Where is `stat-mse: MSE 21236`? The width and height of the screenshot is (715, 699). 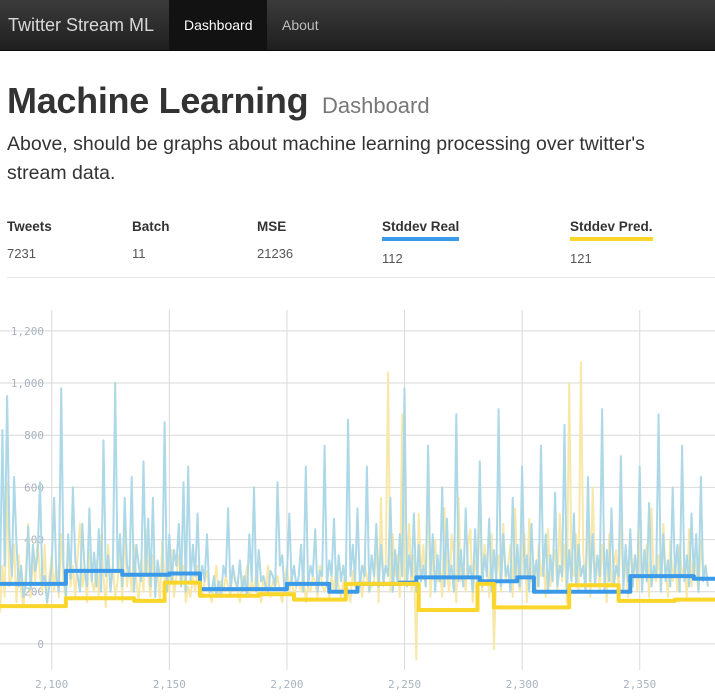 stat-mse: MSE 21236 is located at coordinates (275, 239).